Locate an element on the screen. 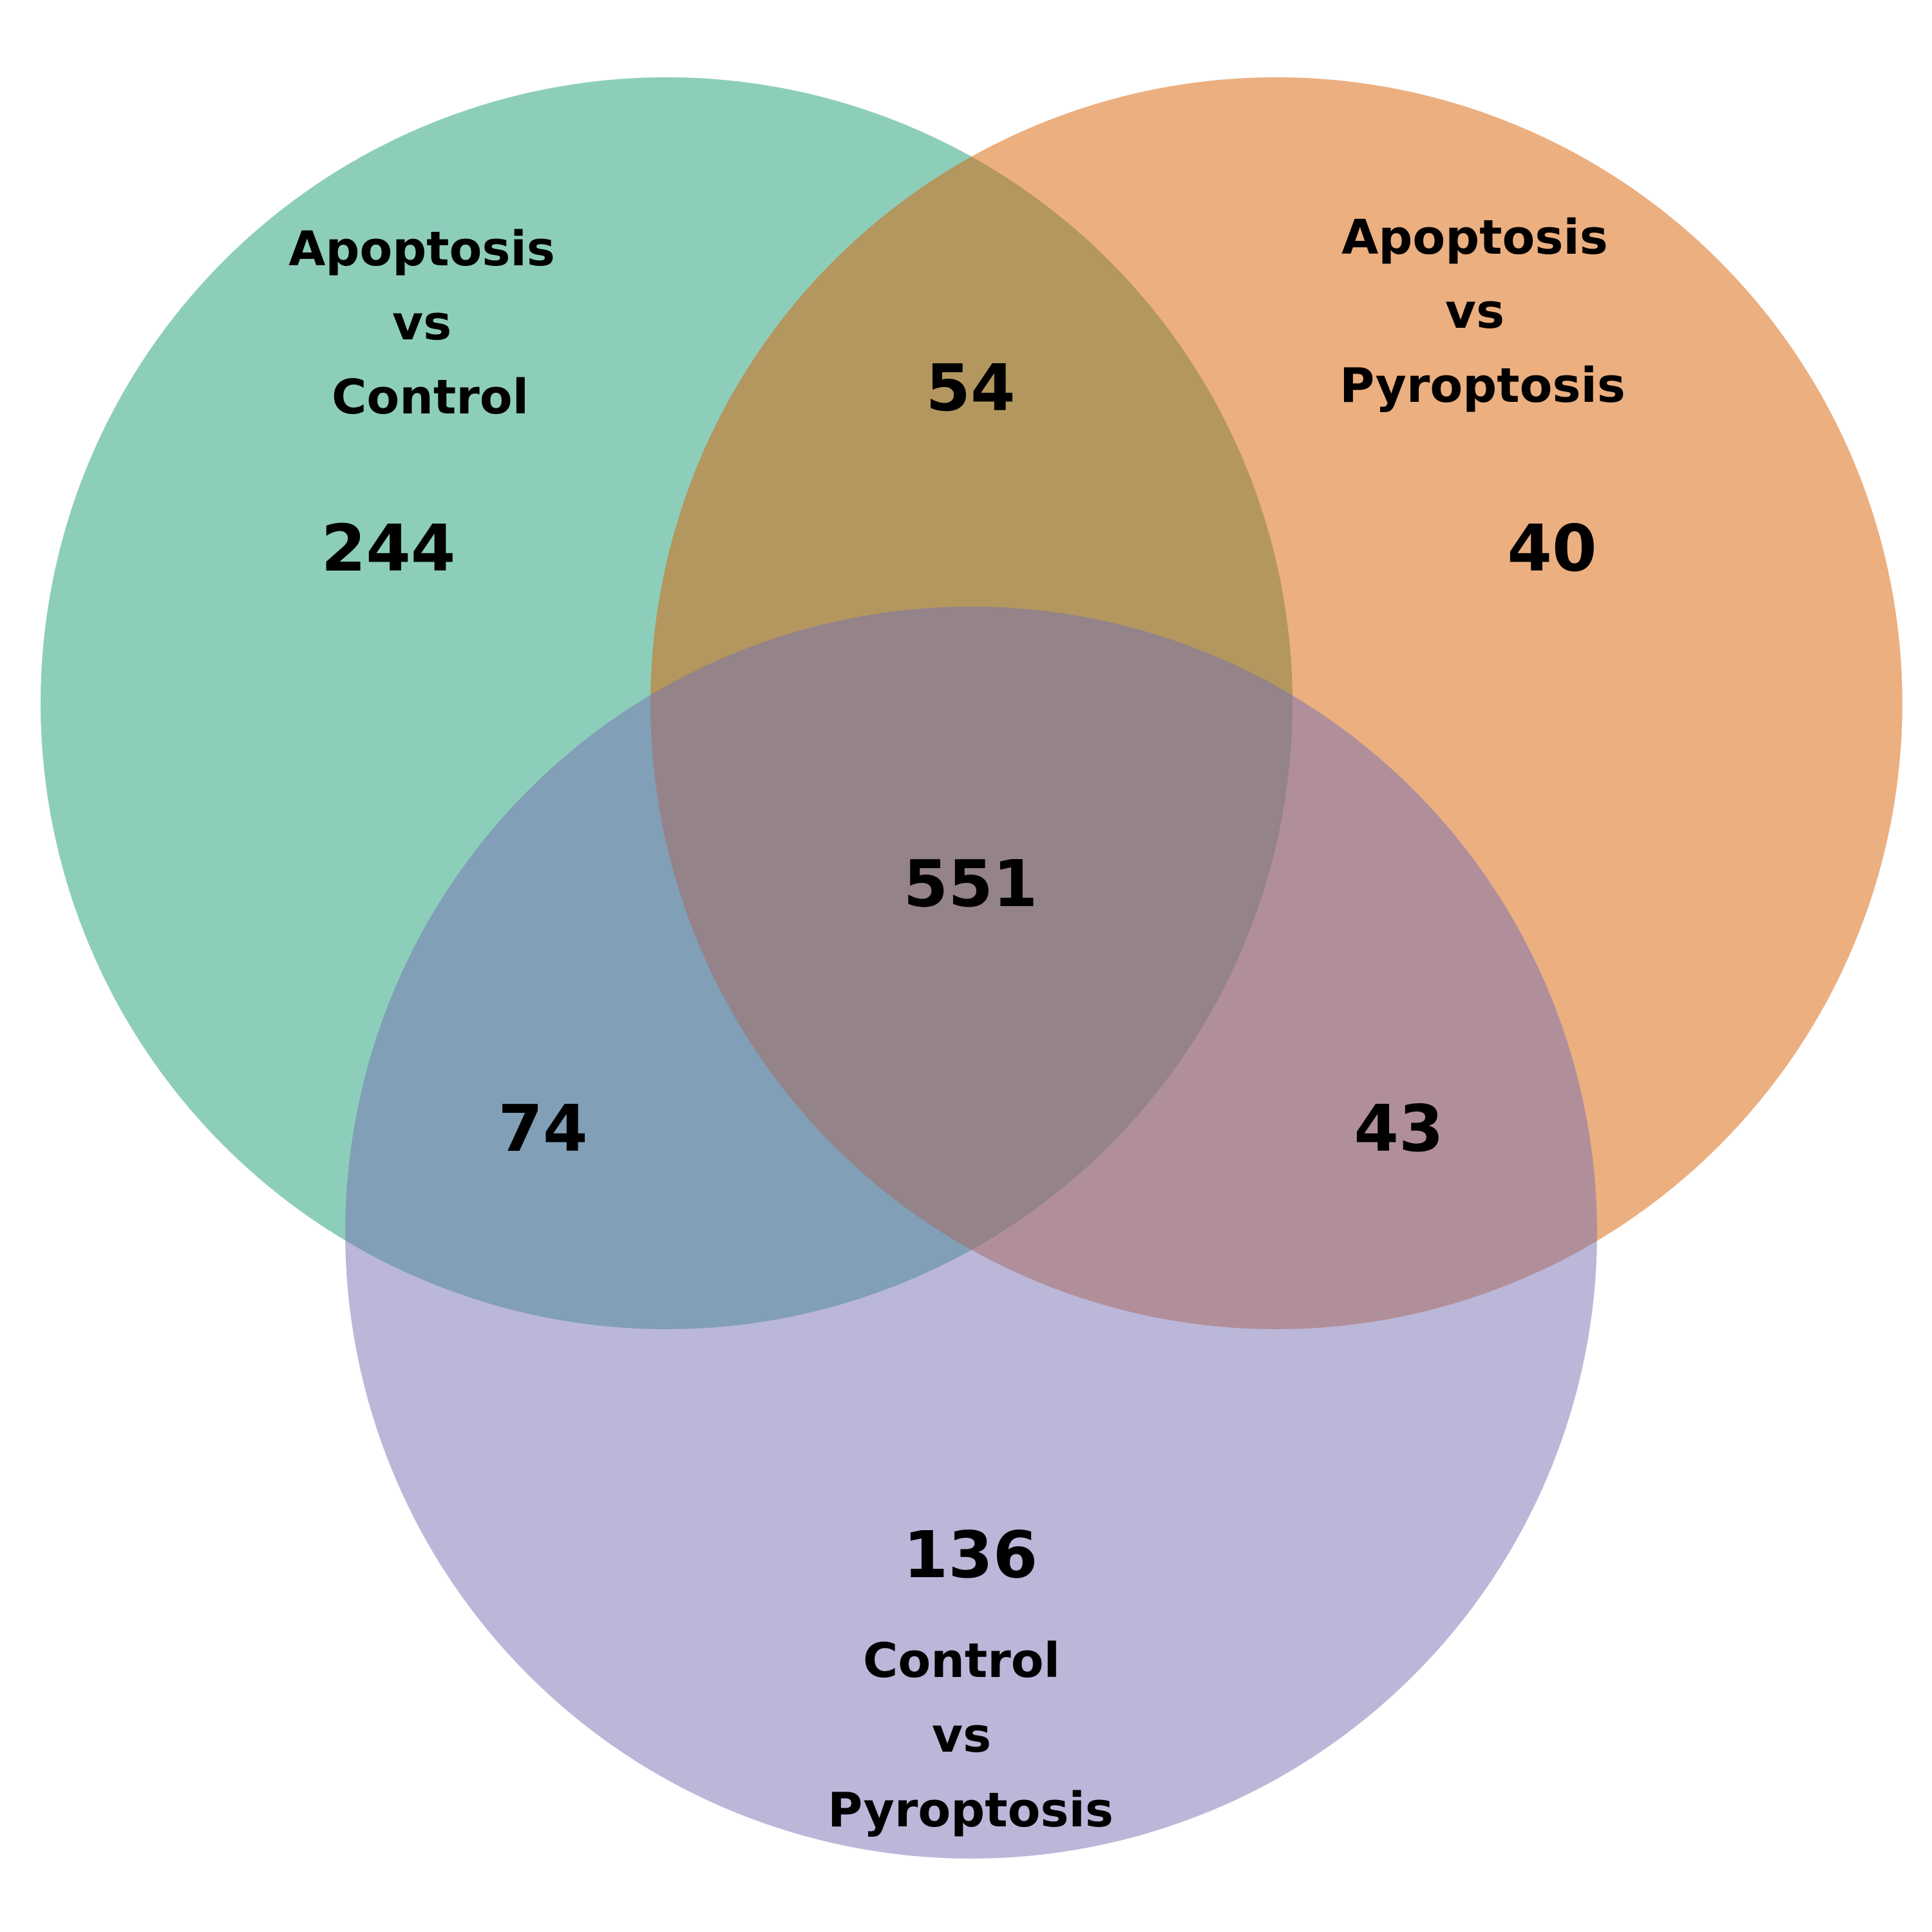  region-count-ac-only: 74 is located at coordinates (542, 1128).